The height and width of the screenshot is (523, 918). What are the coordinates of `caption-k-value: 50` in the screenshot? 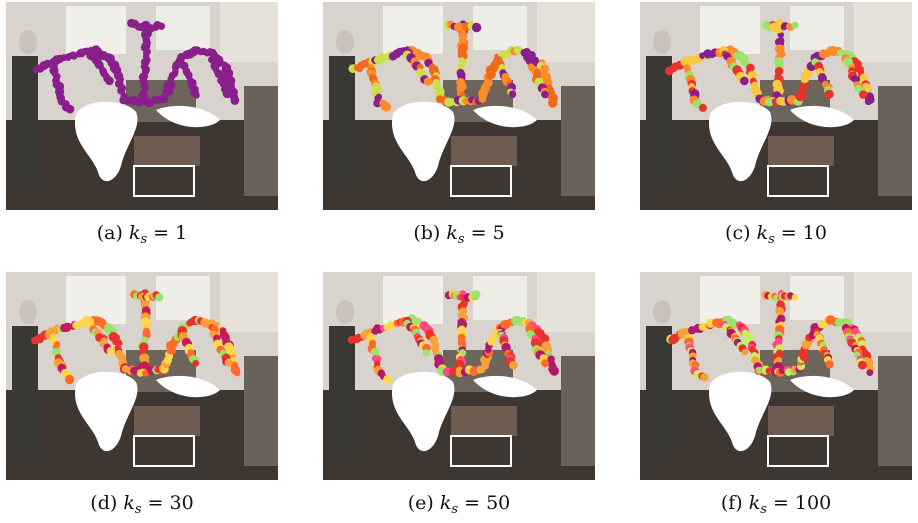 It's located at (498, 503).